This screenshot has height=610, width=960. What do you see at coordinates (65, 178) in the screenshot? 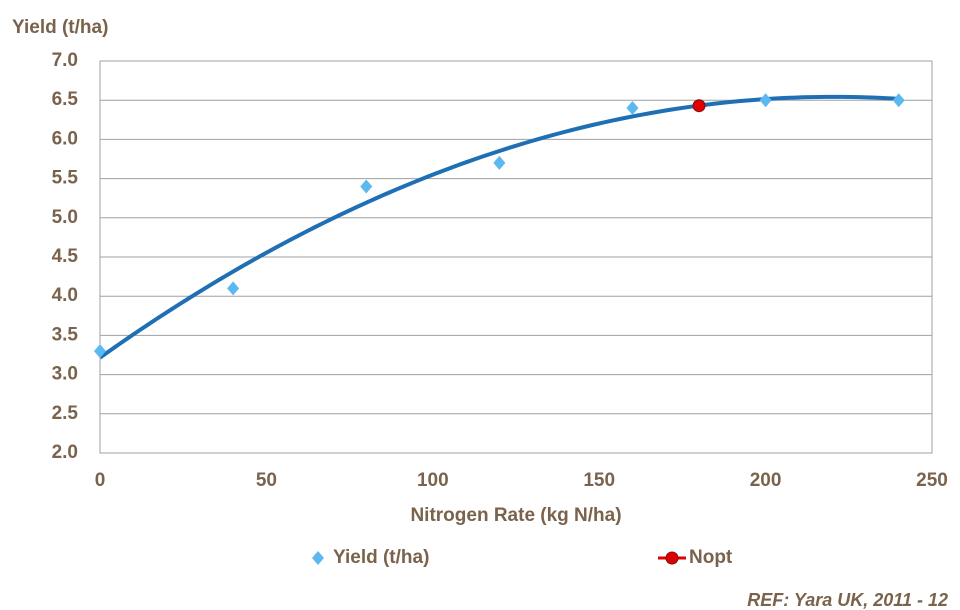
I see `y-tick-label: 5.5` at bounding box center [65, 178].